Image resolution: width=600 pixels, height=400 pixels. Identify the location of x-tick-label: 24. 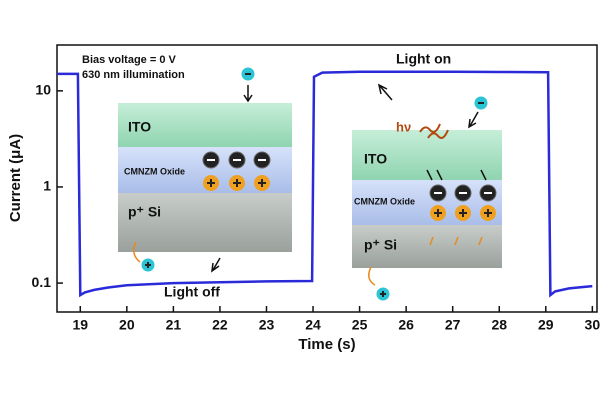
(313, 325).